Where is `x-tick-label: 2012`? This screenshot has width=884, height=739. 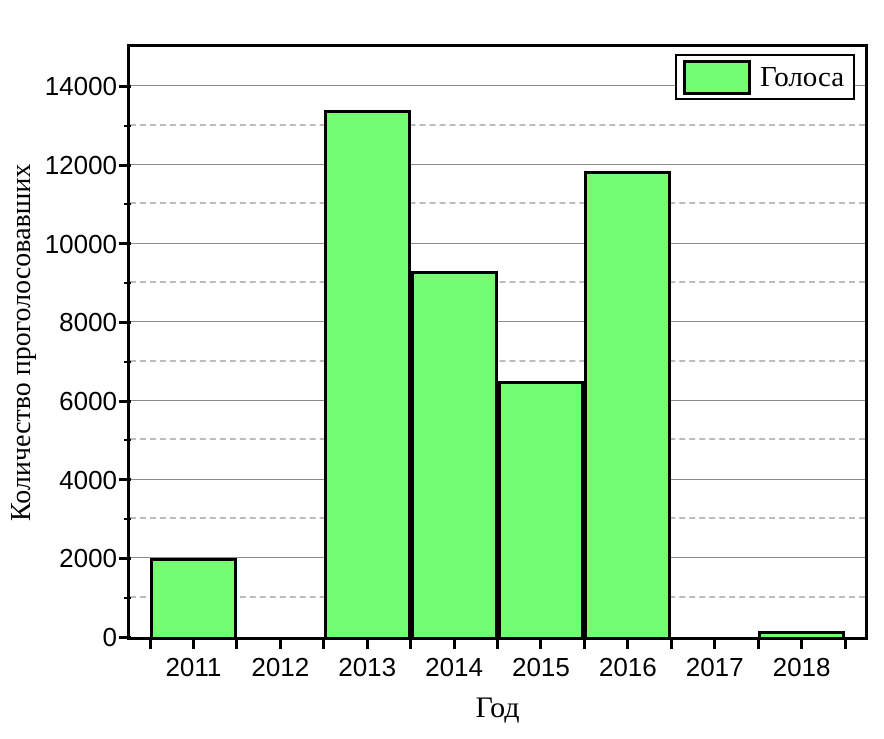 x-tick-label: 2012 is located at coordinates (280, 667).